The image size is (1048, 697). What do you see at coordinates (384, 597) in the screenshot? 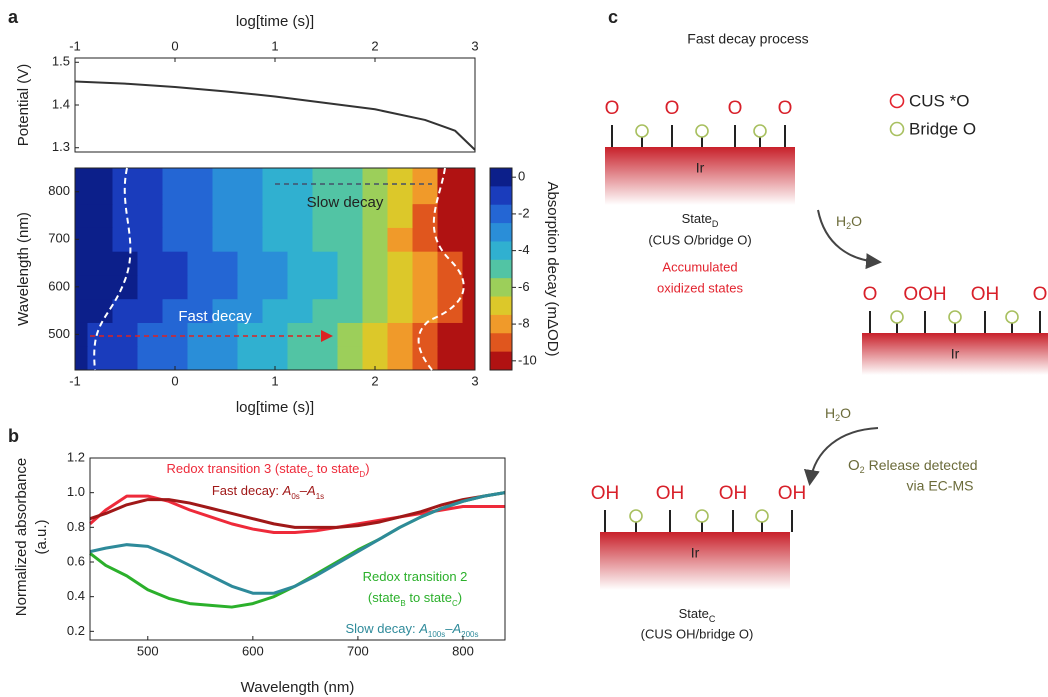
I see `annotation-part: (state` at bounding box center [384, 597].